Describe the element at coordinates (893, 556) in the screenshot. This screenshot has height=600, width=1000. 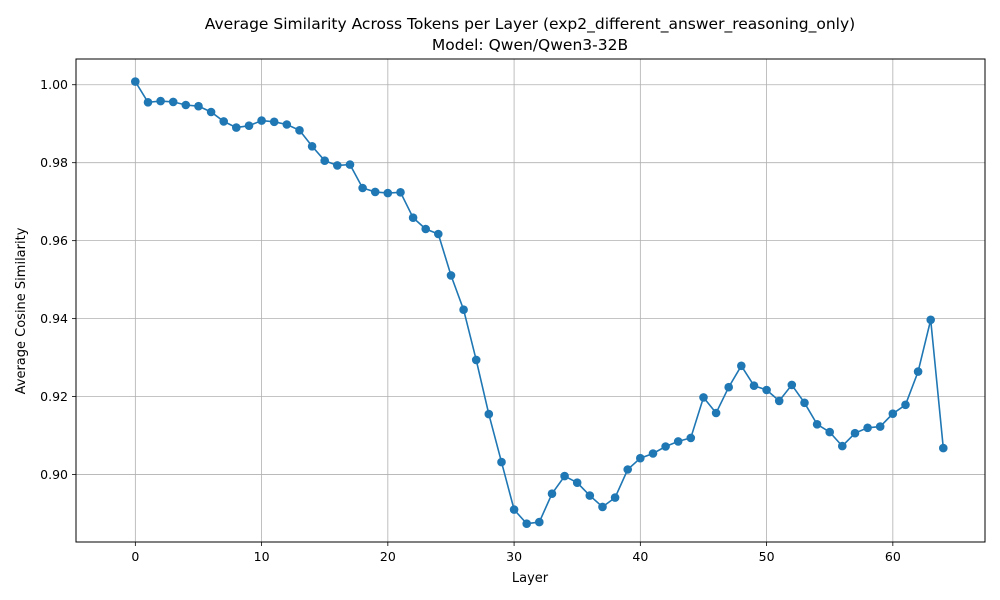
I see `x-tick-label: 60` at that location.